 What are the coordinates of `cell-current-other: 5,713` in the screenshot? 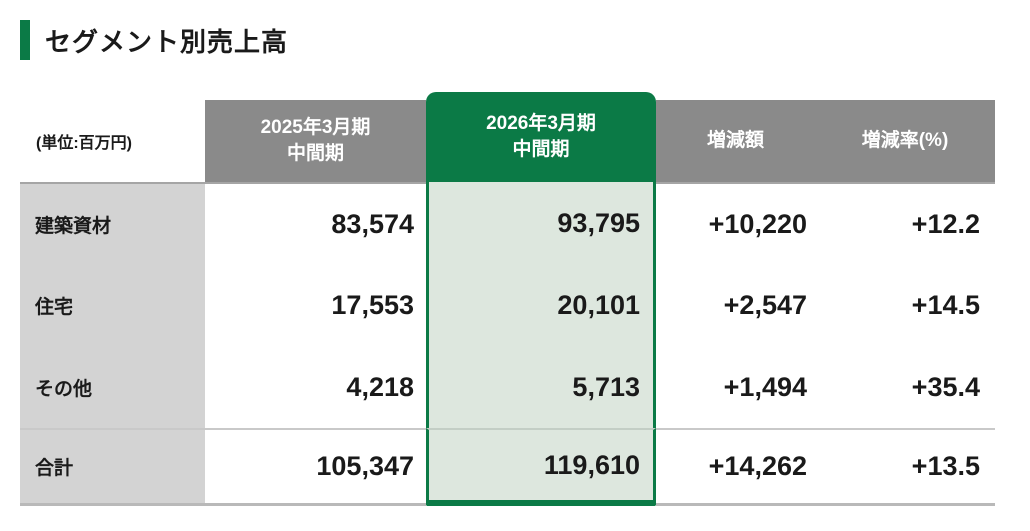 It's located at (541, 387).